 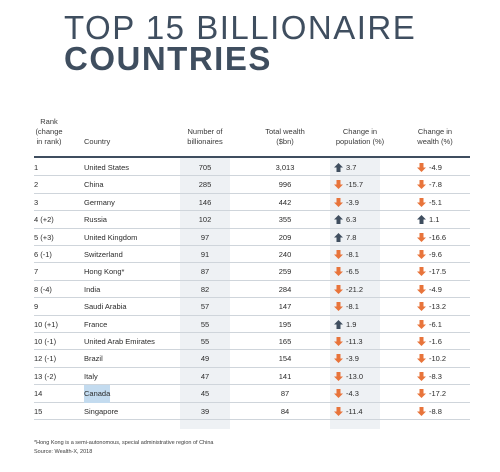 What do you see at coordinates (45, 359) in the screenshot?
I see `rank-cell: 12 (-1)` at bounding box center [45, 359].